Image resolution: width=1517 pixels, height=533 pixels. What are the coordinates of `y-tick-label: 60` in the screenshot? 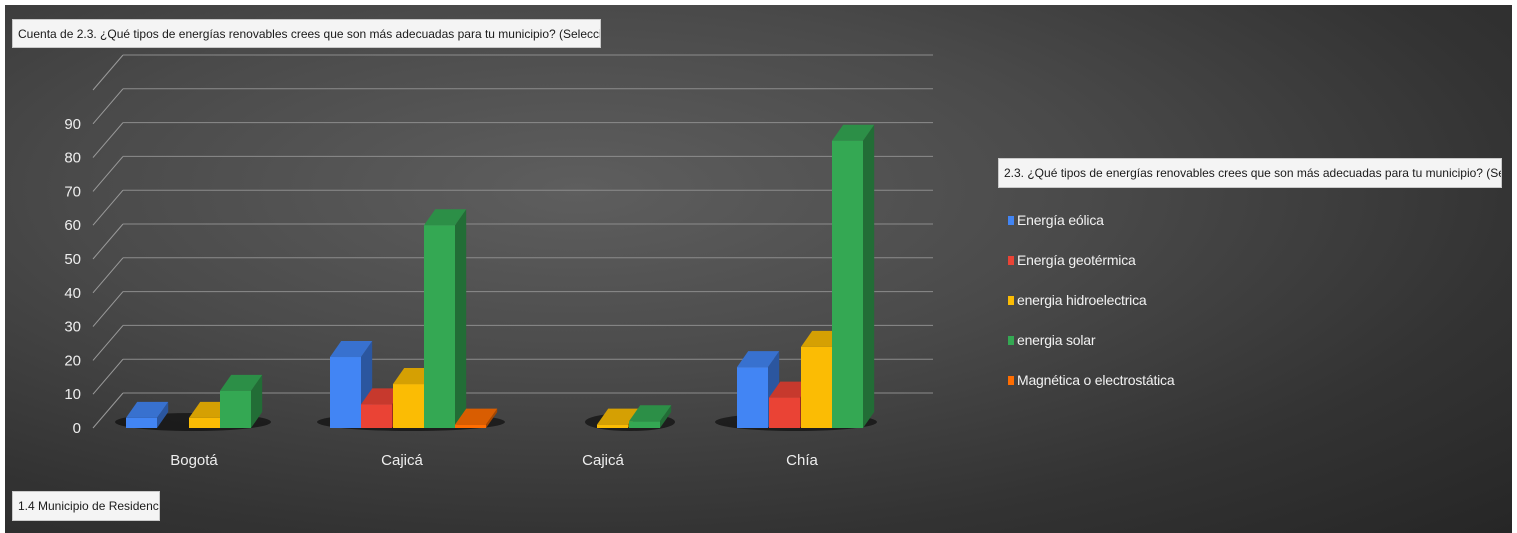 It's located at (72, 225).